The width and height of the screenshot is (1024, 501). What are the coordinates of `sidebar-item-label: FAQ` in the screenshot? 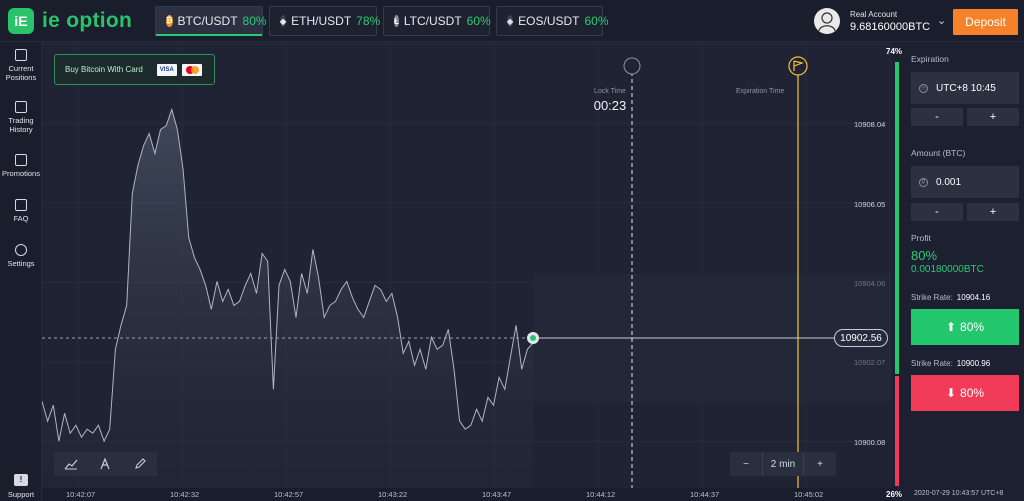 It's located at (21, 218).